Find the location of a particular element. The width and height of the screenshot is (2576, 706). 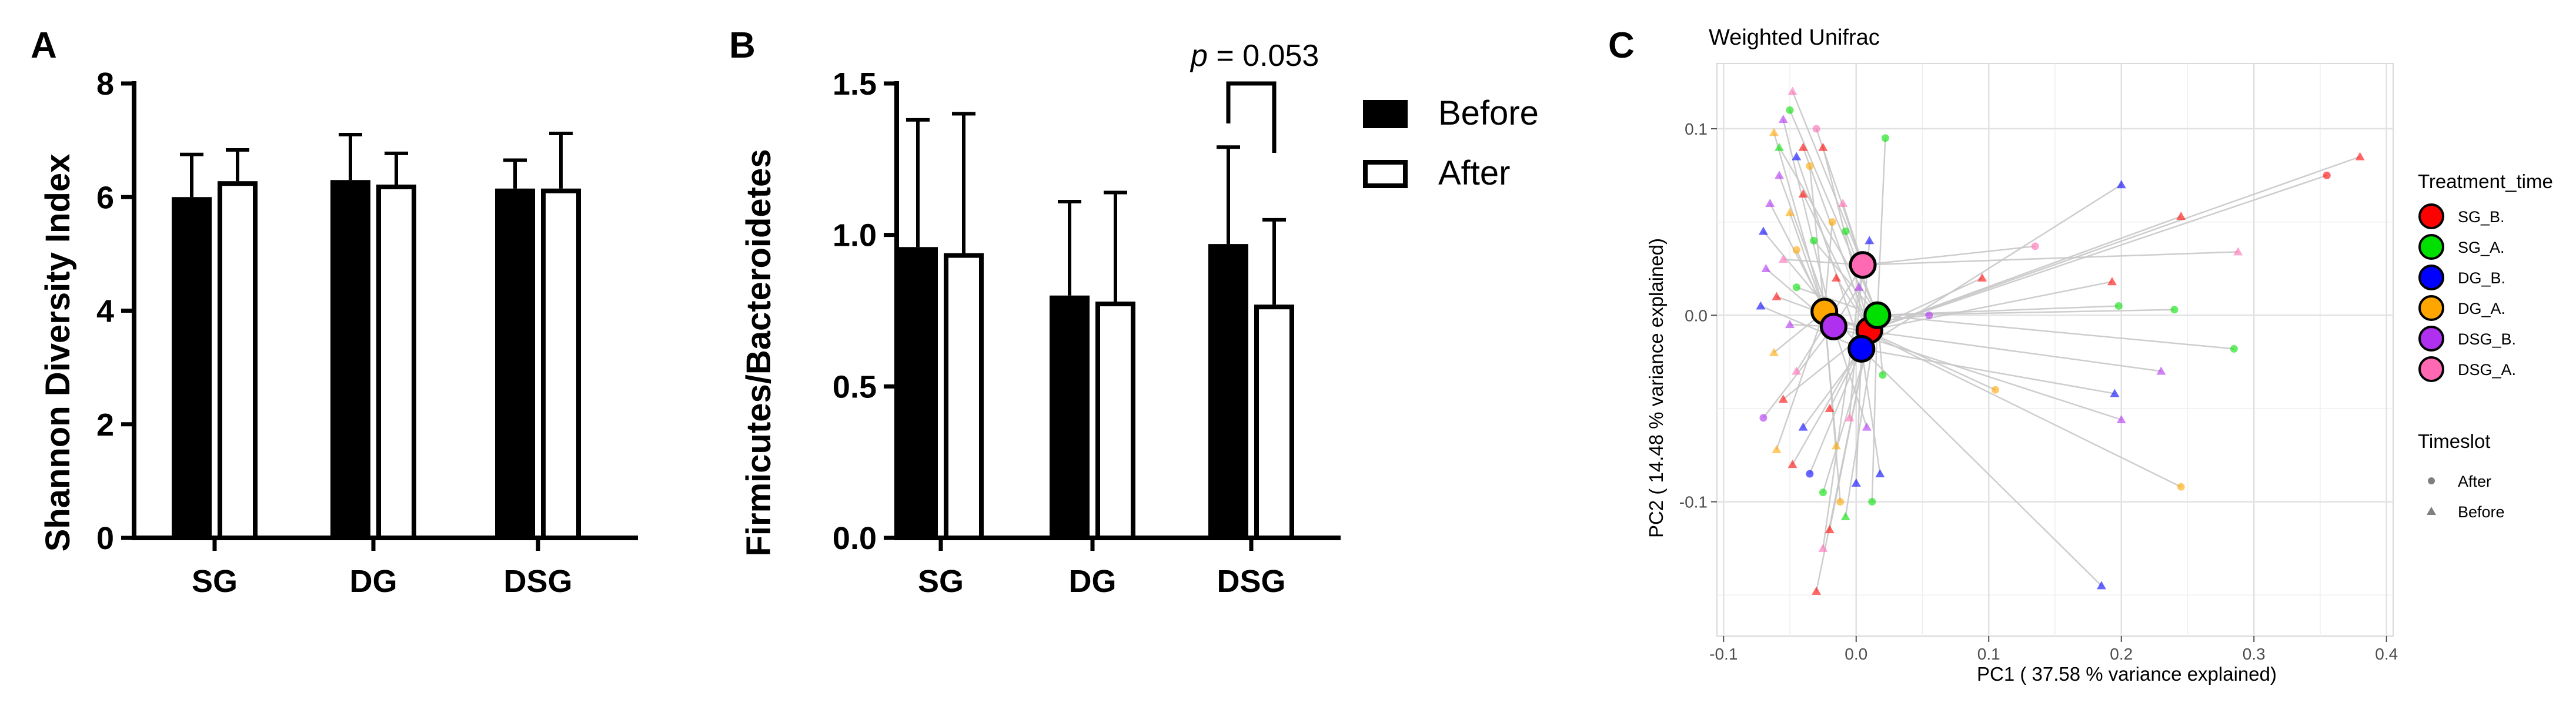

panel-a-bar-after-sg is located at coordinates (238, 360).